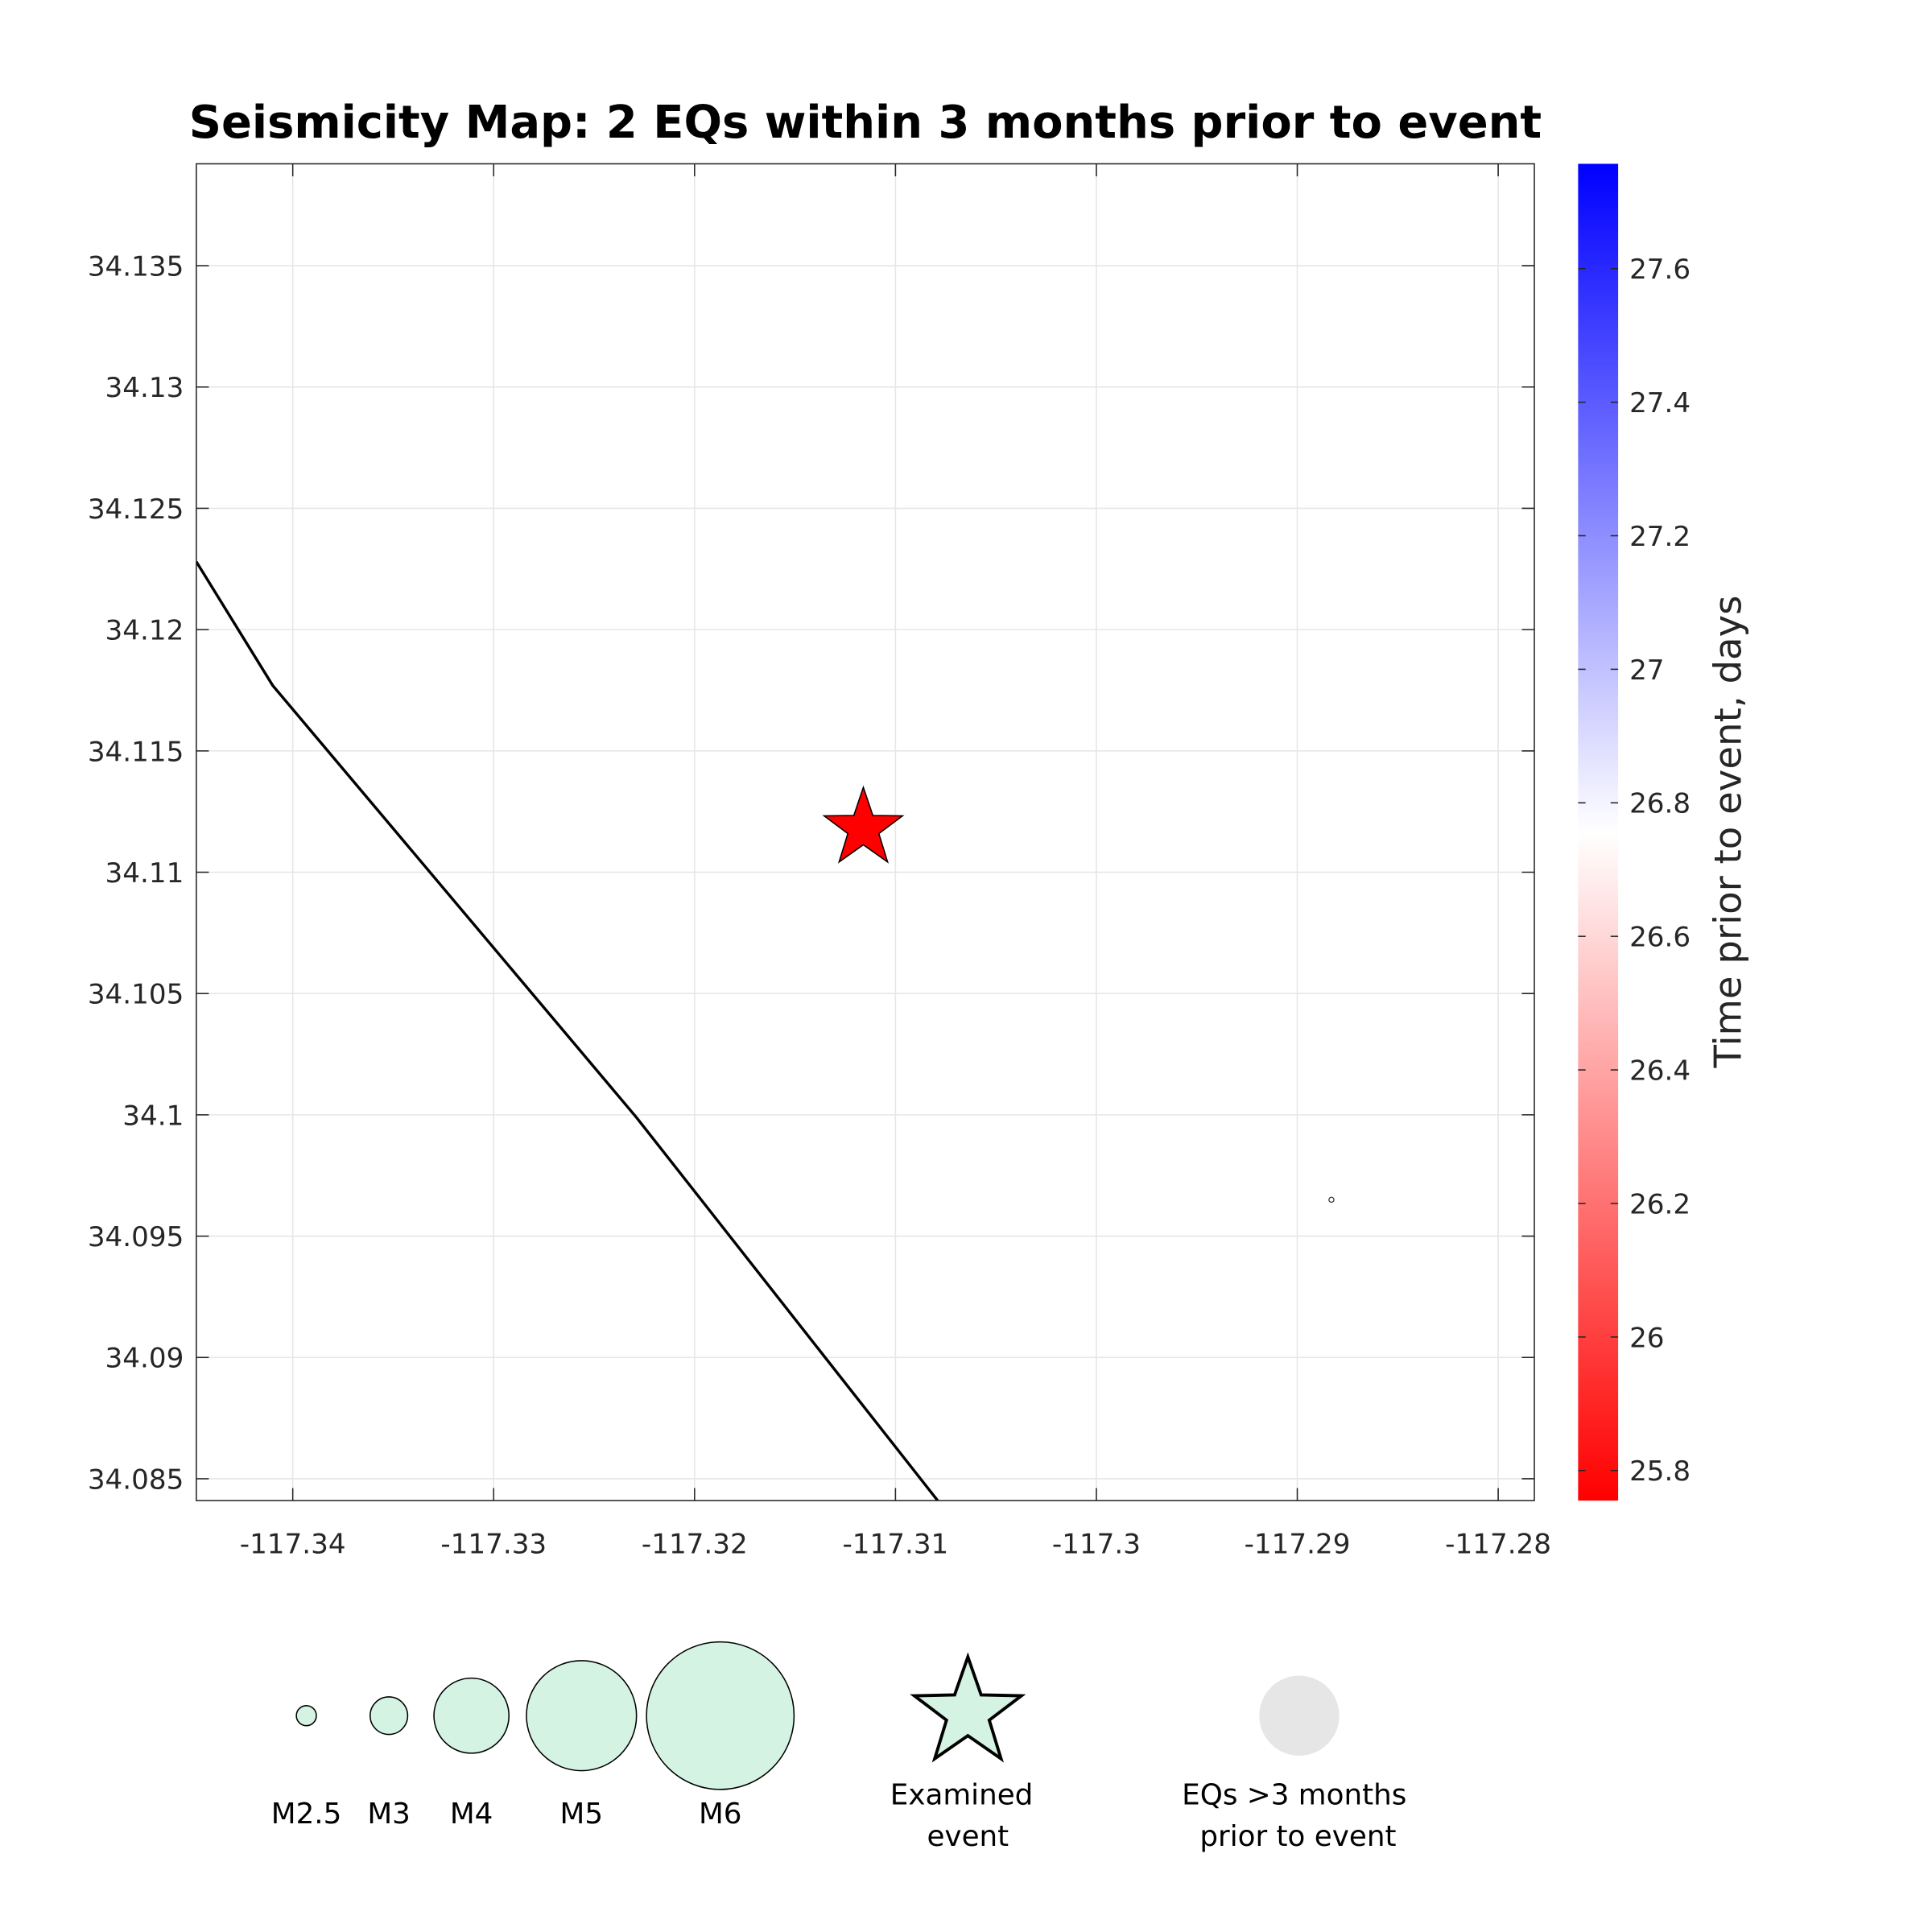  Describe the element at coordinates (1659, 1471) in the screenshot. I see `colorbar-tick-label: 25.8` at that location.